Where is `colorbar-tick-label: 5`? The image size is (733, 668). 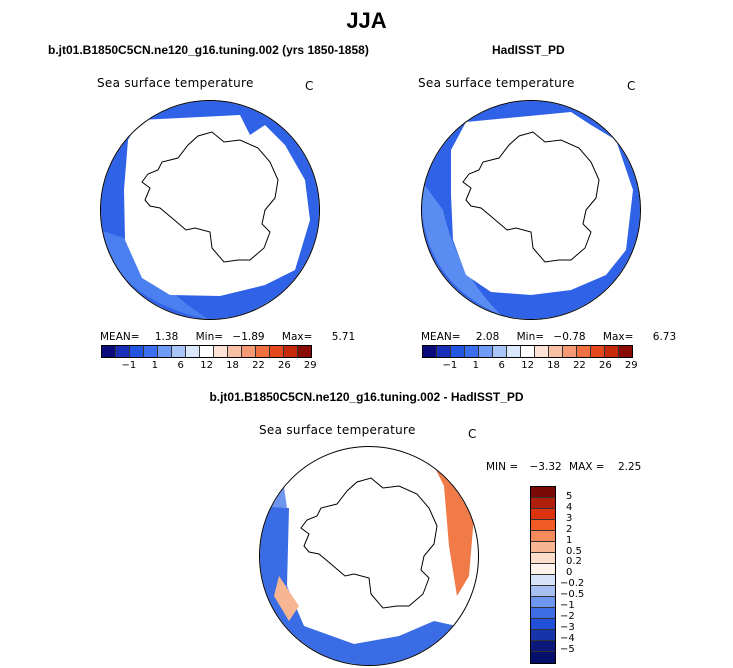 colorbar-tick-label: 5 is located at coordinates (569, 496).